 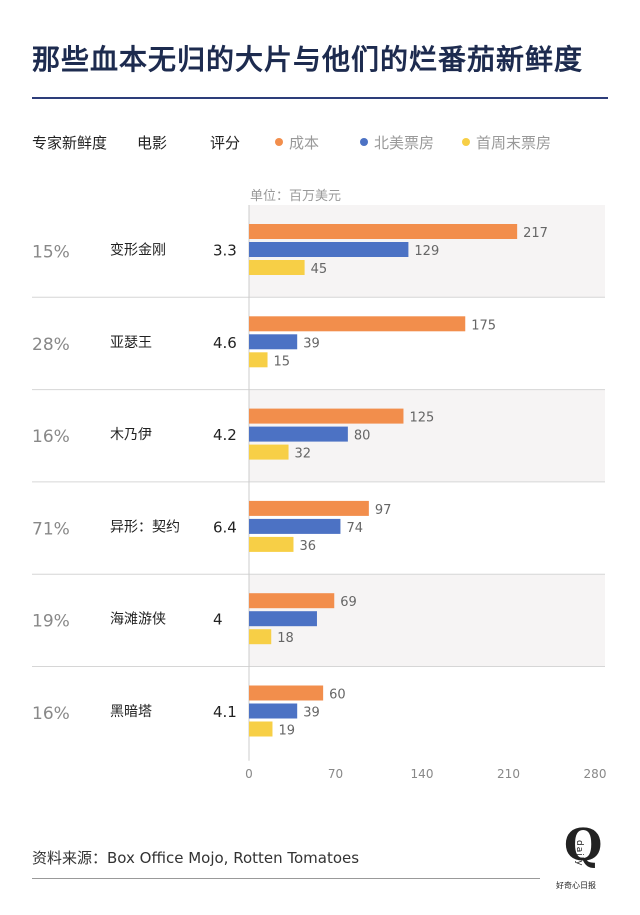 I want to click on legend-na-dot, so click(x=364, y=141).